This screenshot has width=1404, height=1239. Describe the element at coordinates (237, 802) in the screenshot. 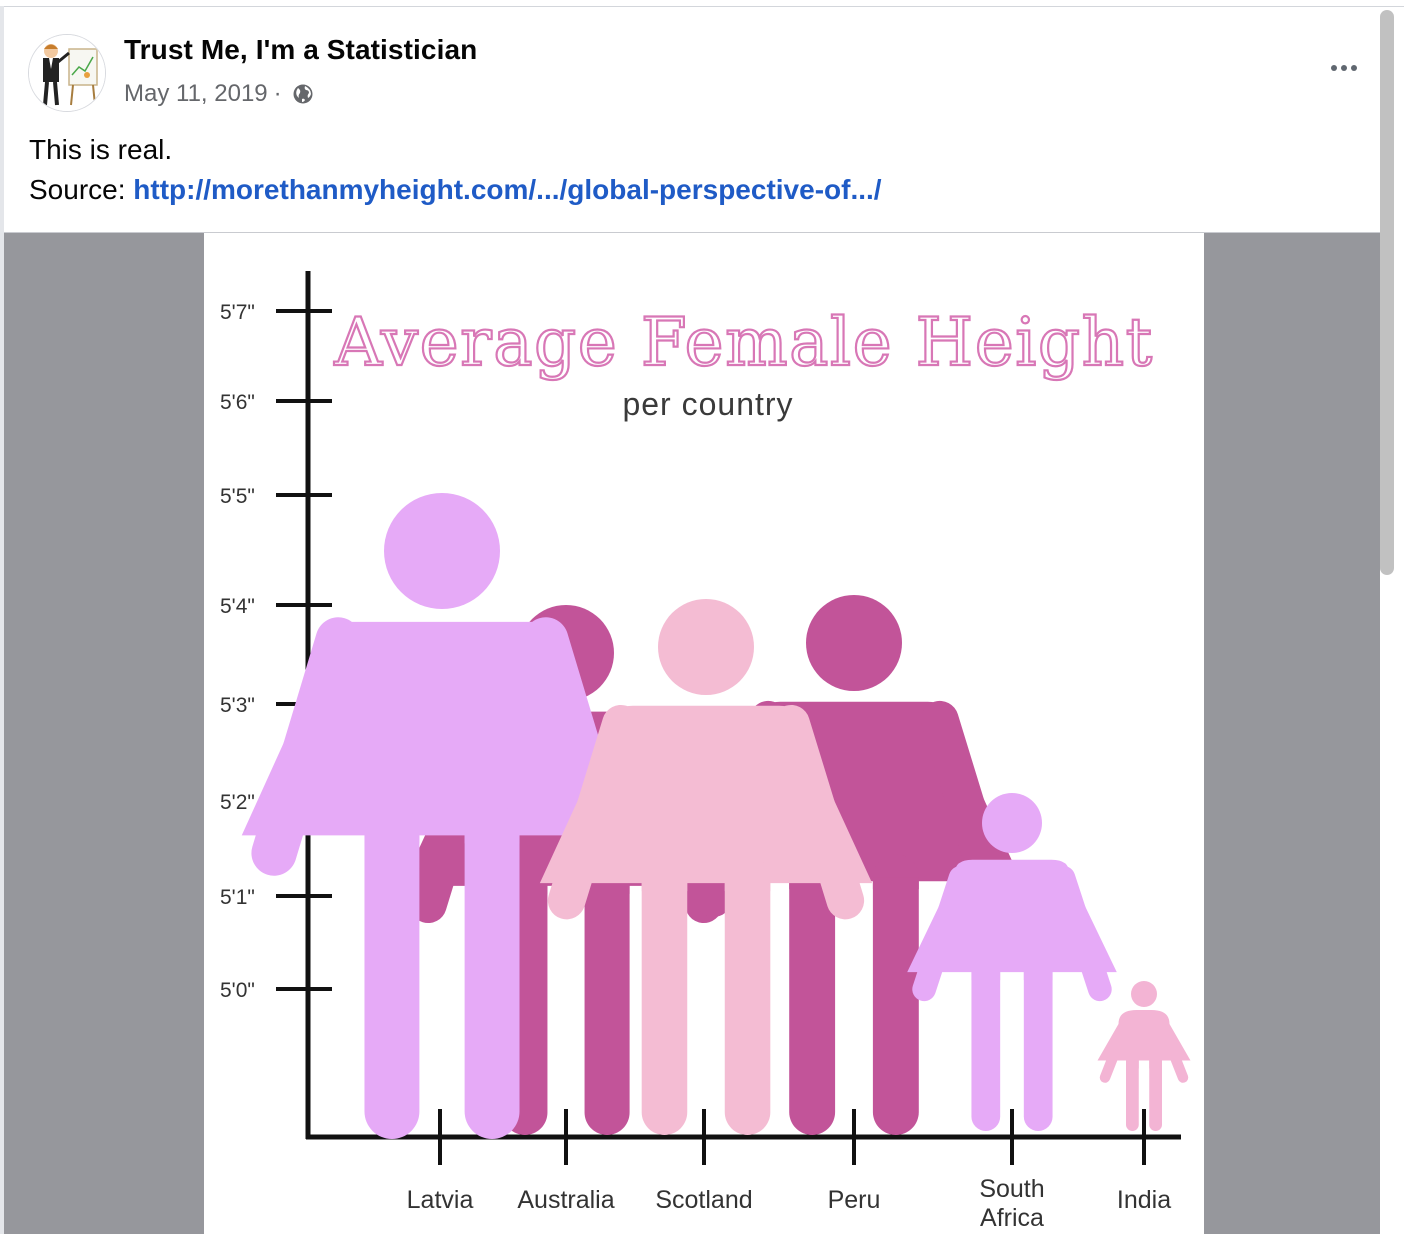

I see `y-tick-label: 5'2"` at that location.